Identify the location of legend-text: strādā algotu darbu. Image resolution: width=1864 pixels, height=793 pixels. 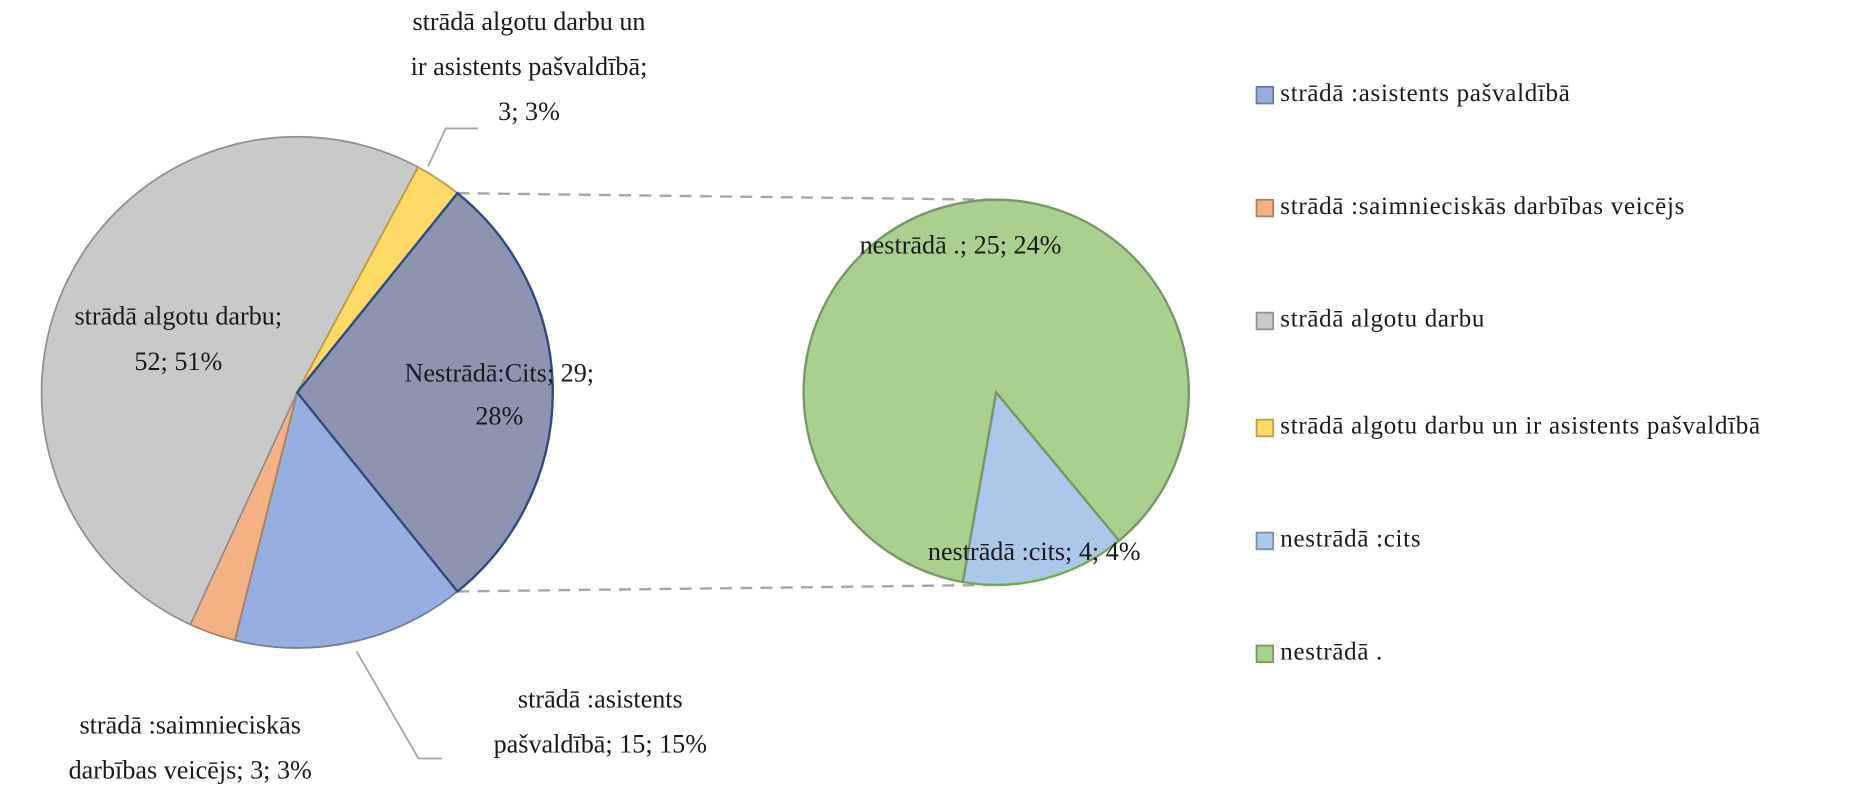
(1382, 319).